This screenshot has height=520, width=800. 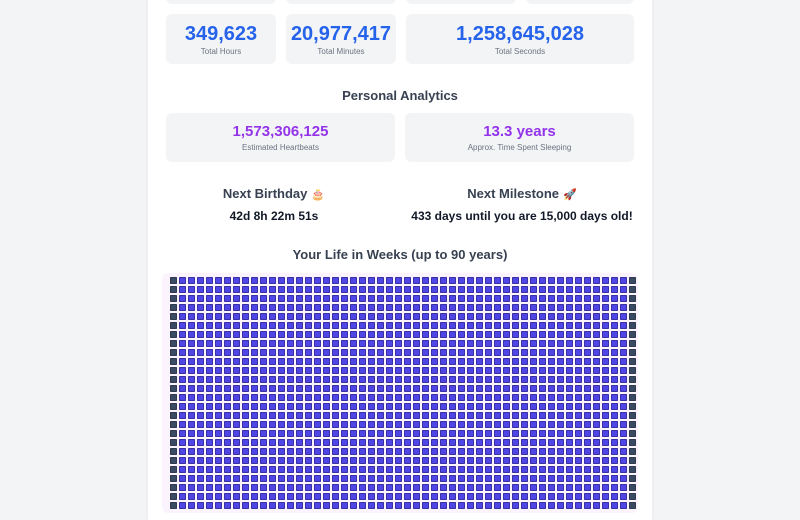 I want to click on heartbeats-value: 1,573,306,125, so click(x=280, y=131).